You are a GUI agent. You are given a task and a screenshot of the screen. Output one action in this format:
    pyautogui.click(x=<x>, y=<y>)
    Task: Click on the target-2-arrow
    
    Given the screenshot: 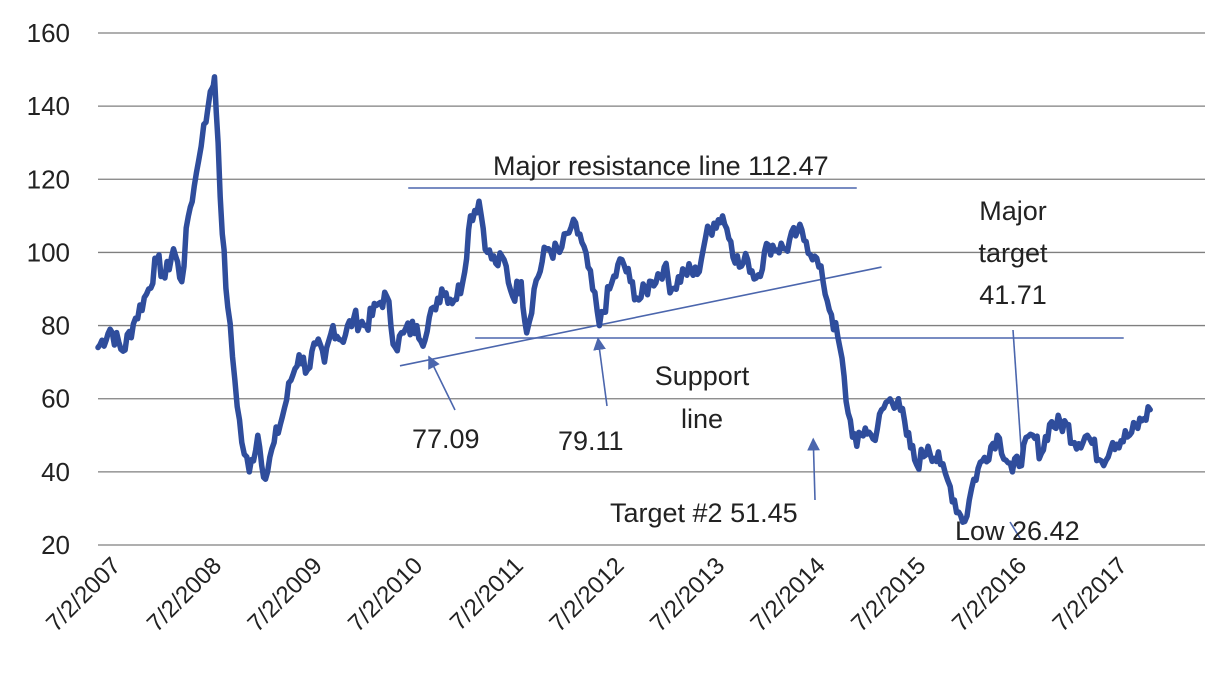 What is the action you would take?
    pyautogui.click(x=813, y=469)
    